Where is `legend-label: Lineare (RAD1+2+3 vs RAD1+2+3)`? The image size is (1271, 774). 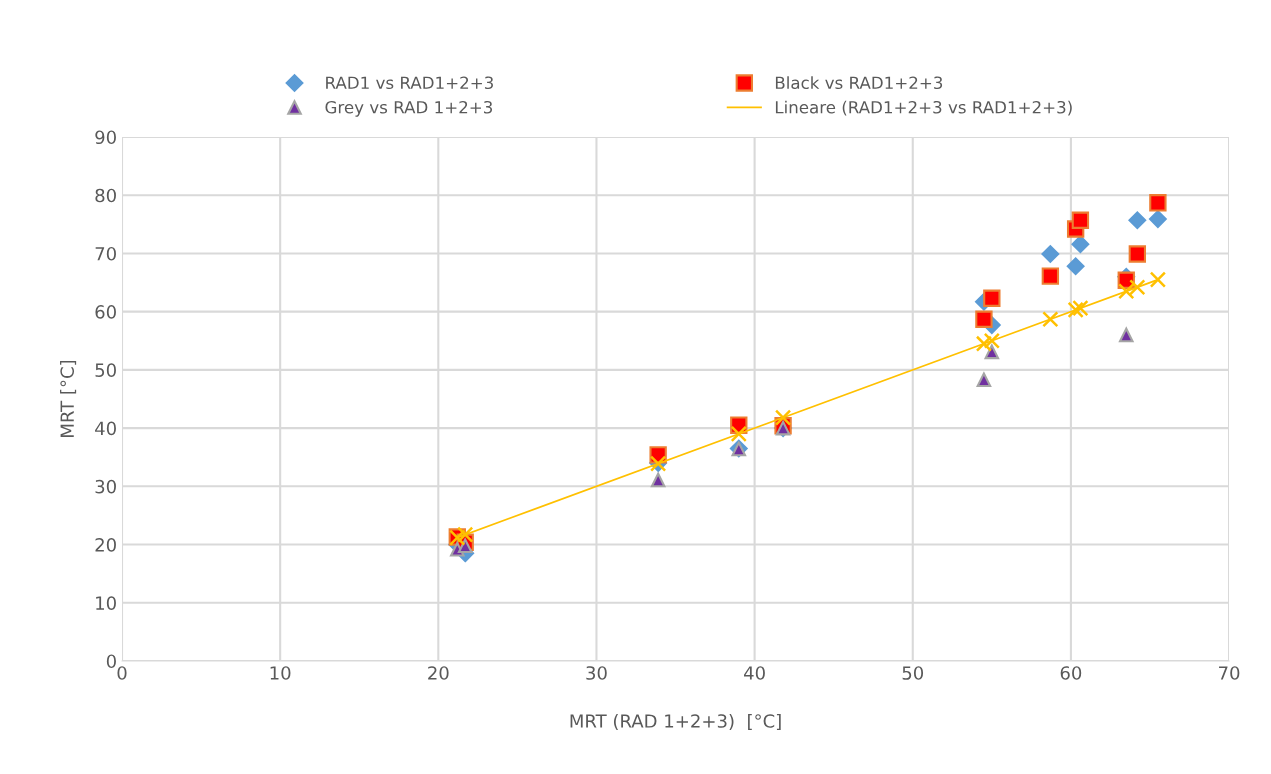 legend-label: Lineare (RAD1+2+3 vs RAD1+2+3) is located at coordinates (923, 108).